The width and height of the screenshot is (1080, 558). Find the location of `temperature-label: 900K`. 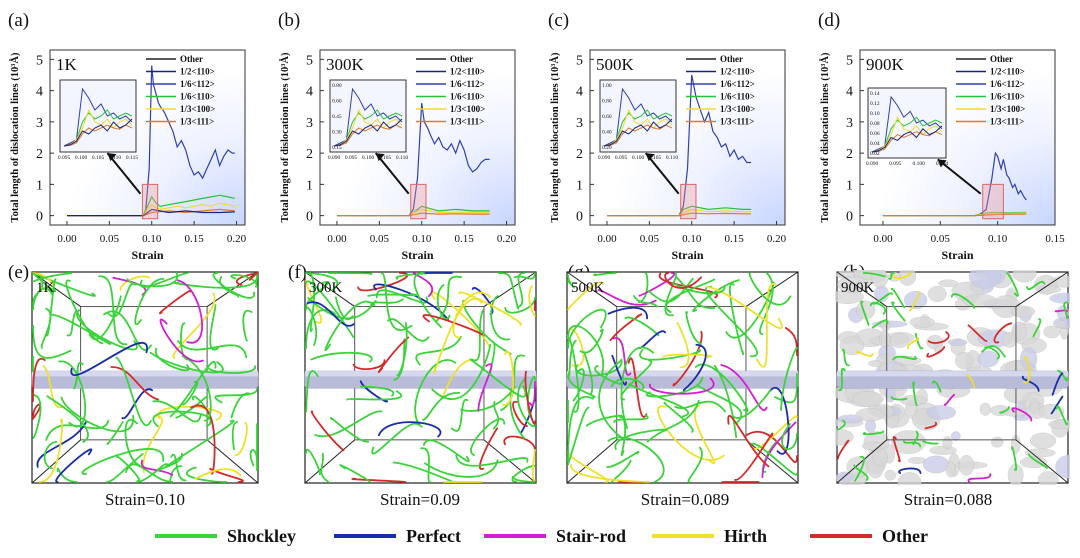

temperature-label: 900K is located at coordinates (858, 288).